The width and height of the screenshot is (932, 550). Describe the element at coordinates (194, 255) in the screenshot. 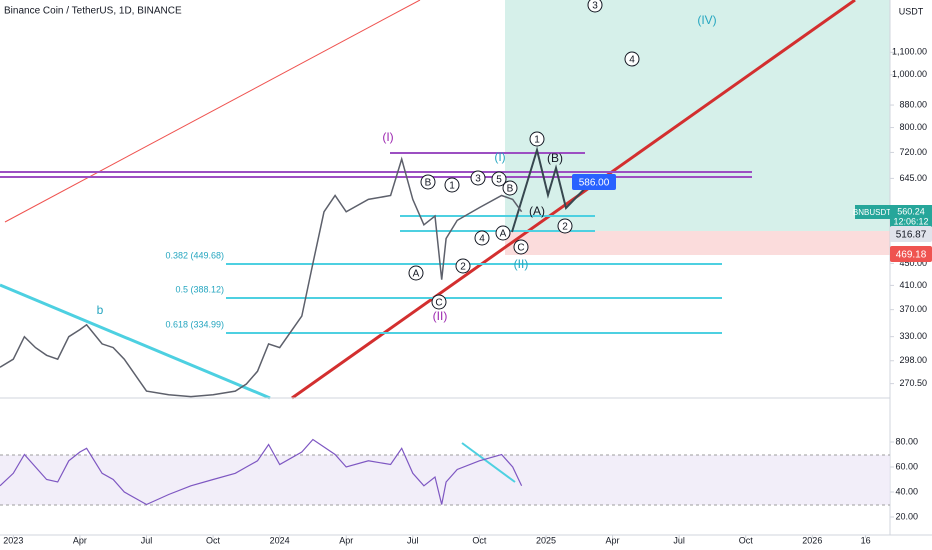

I see `fib-label: 0.382 (449.68)` at that location.